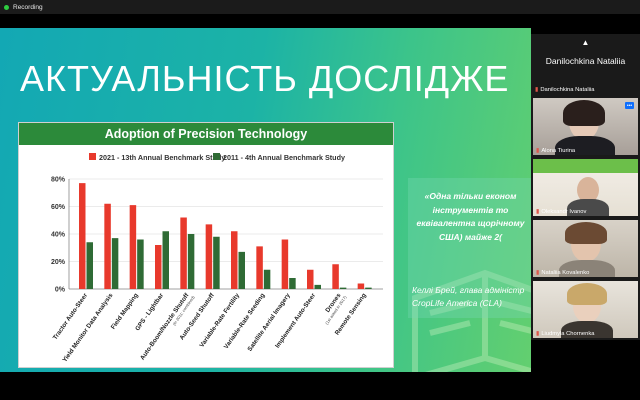 This screenshot has width=640, height=400. What do you see at coordinates (284, 157) in the screenshot?
I see `legend-label: 2011 - 4th Annual Benchmark Study` at bounding box center [284, 157].